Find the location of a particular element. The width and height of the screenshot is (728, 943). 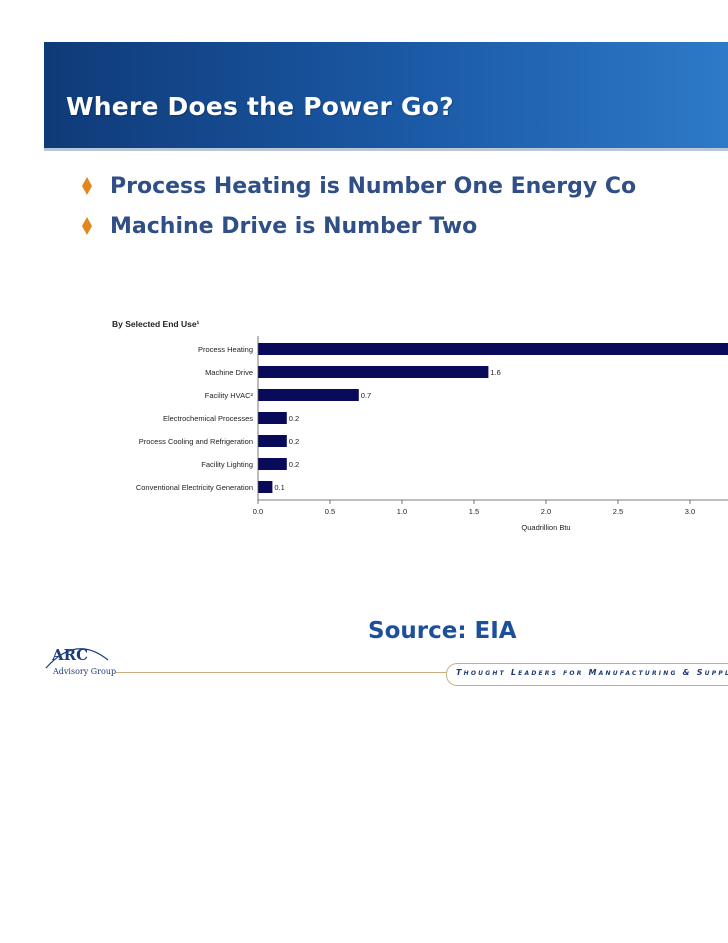

x-tick-label: 2.0 is located at coordinates (546, 511).